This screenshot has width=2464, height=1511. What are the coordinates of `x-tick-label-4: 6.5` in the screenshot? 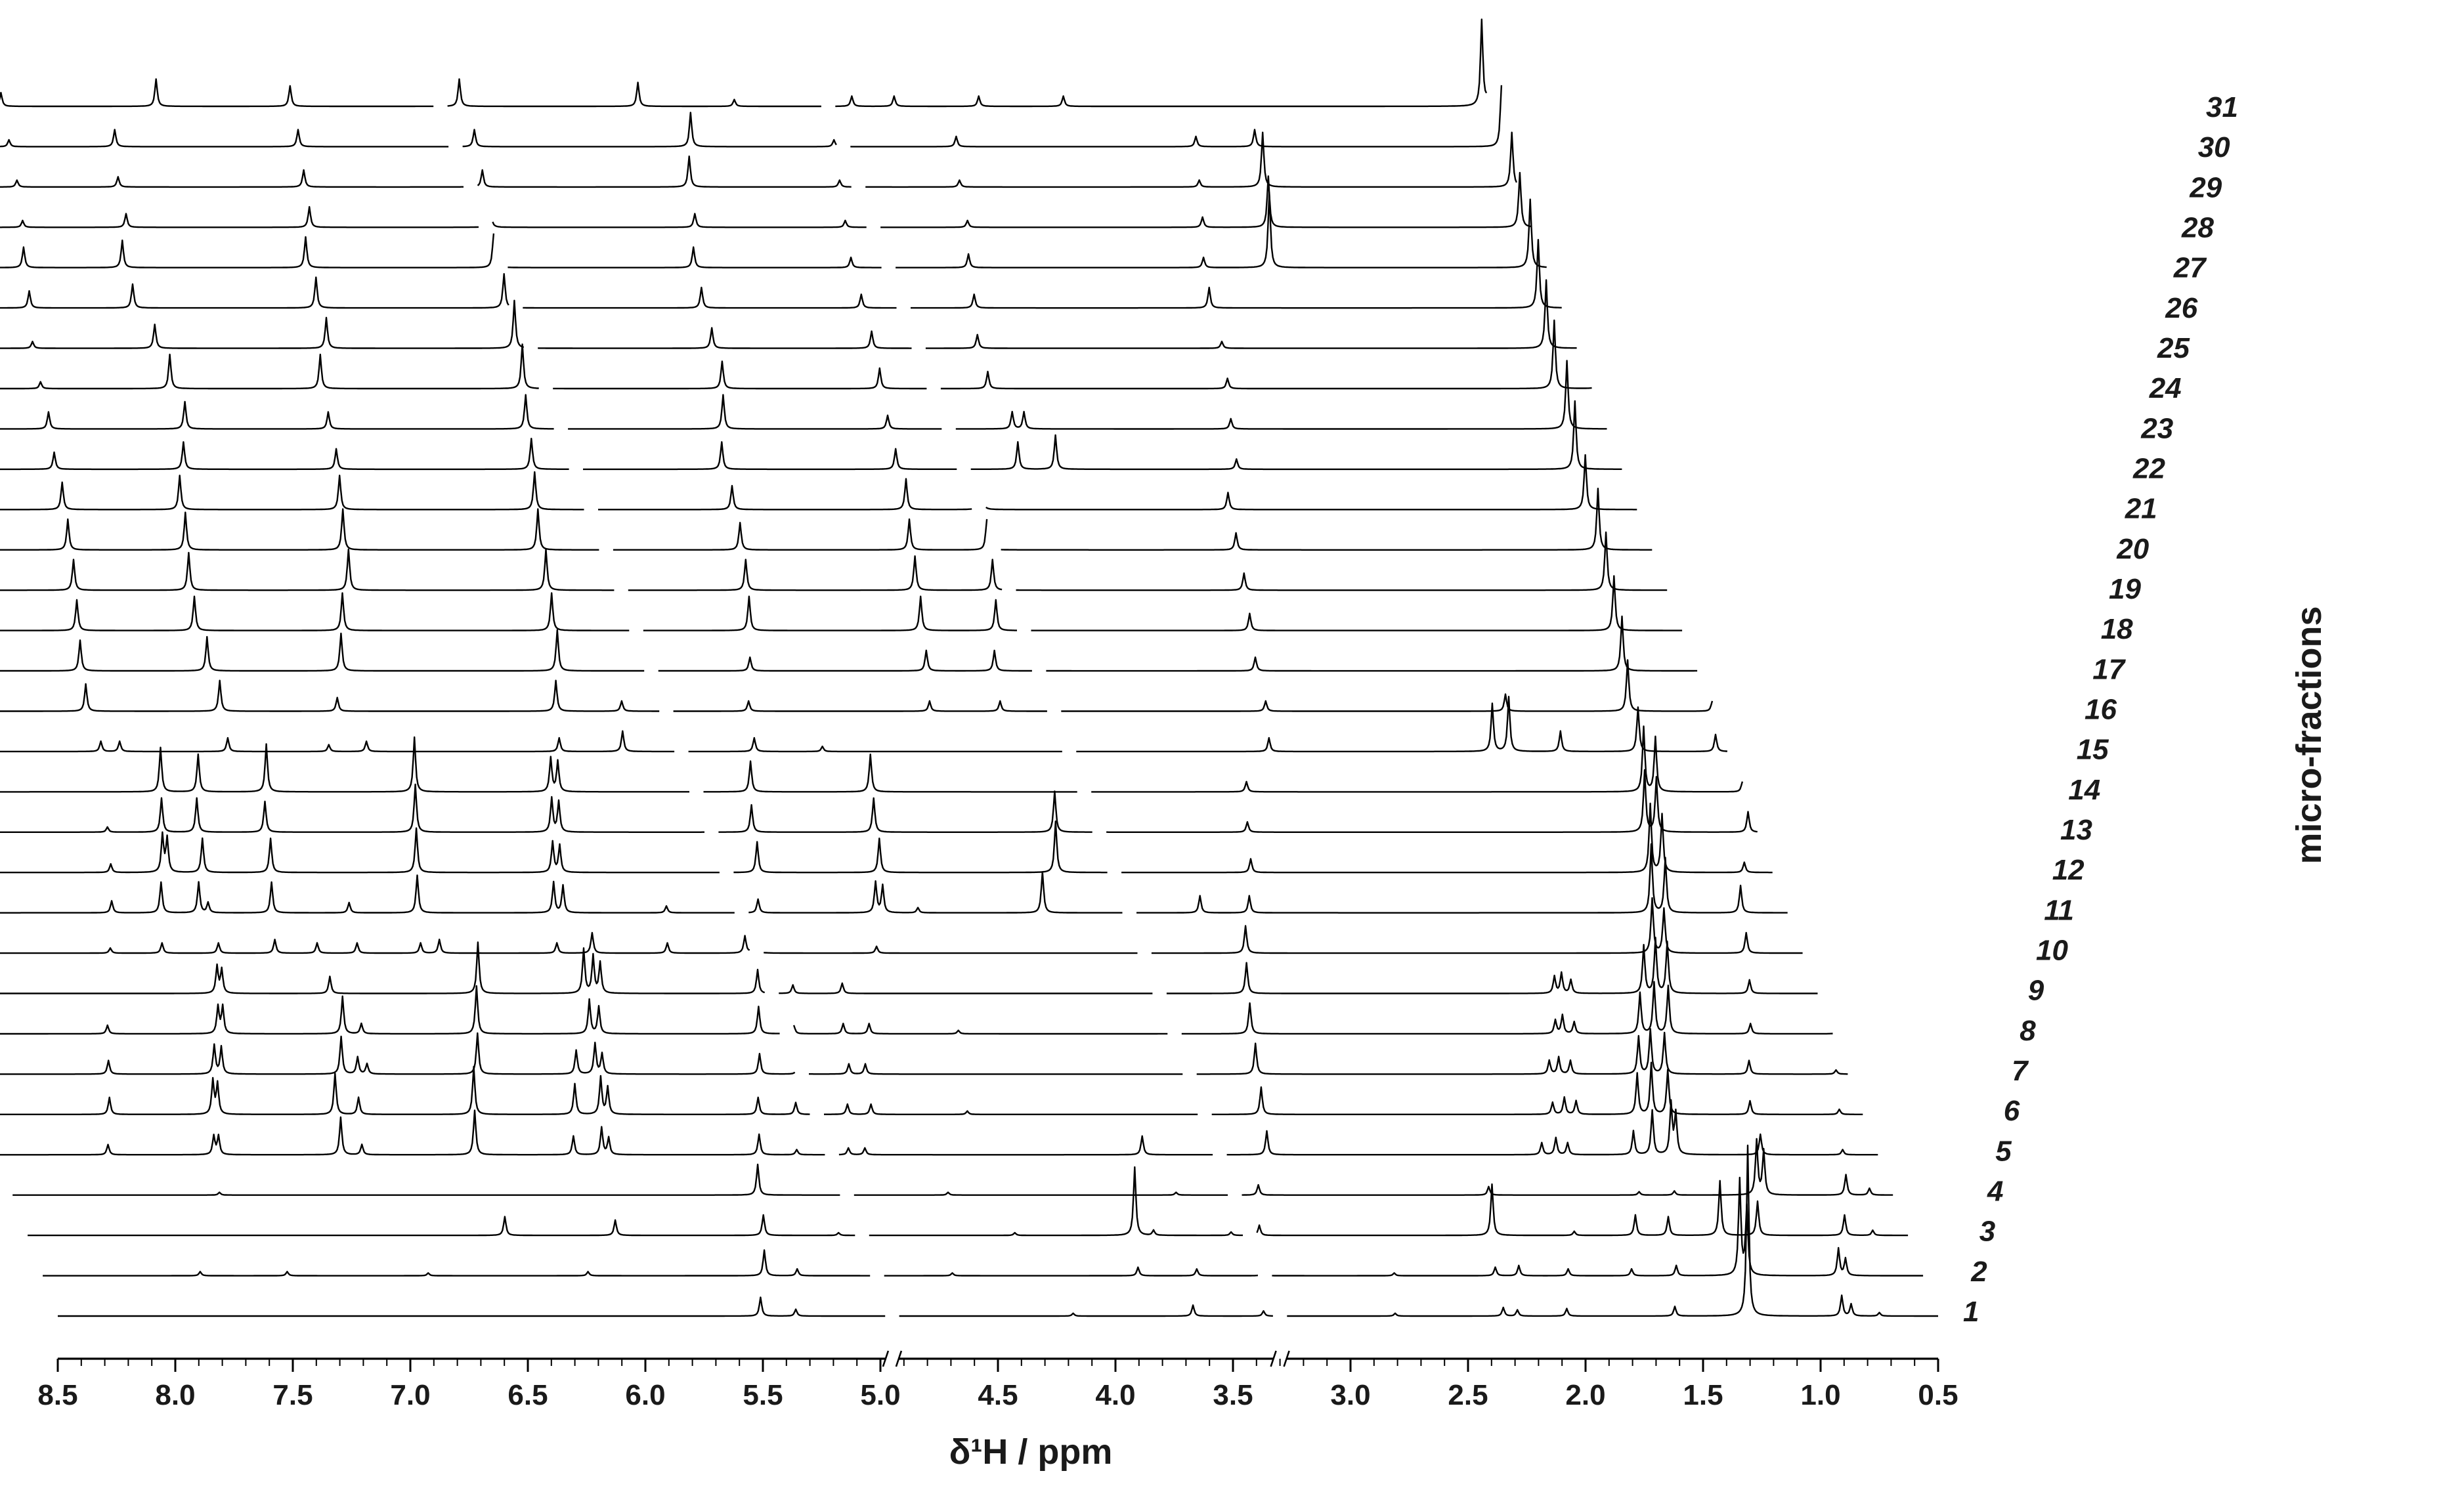 It's located at (528, 1395).